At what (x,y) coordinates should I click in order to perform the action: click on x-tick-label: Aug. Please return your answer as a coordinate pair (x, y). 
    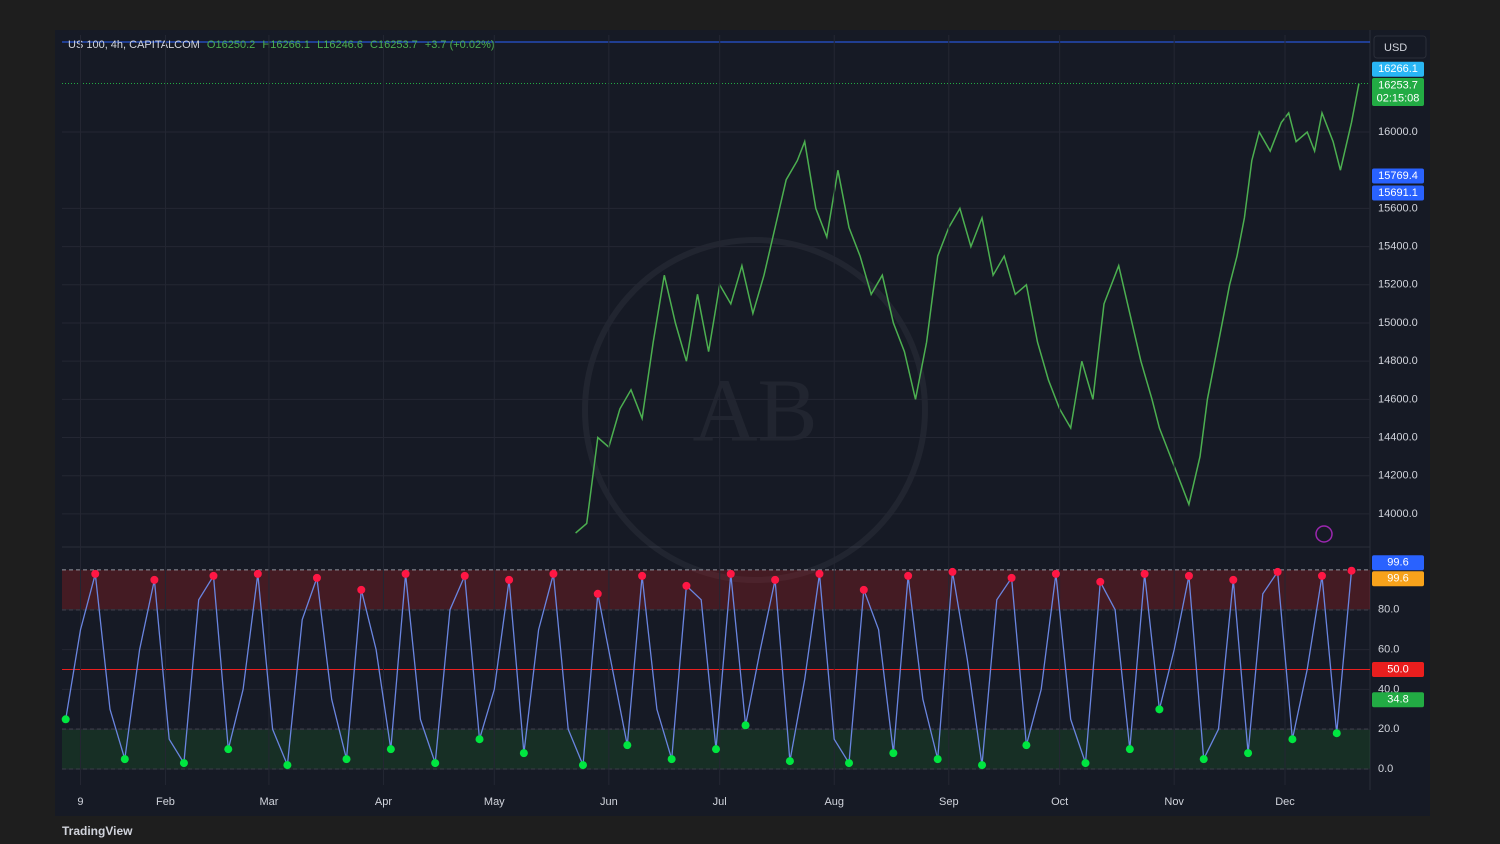
    Looking at the image, I should click on (834, 802).